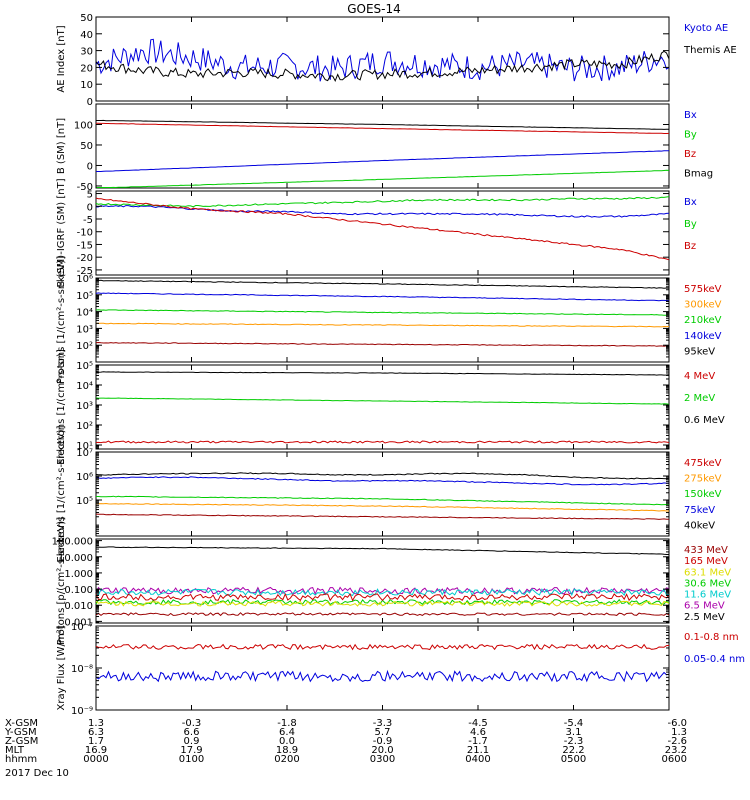  Describe the element at coordinates (382, 750) in the screenshot. I see `x-tick-value: 20.0` at that location.